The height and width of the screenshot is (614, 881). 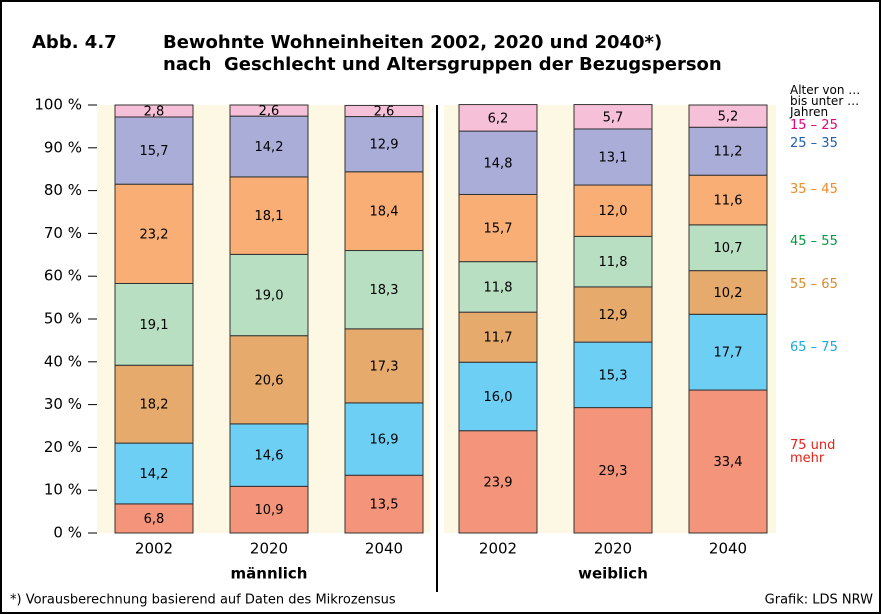 I want to click on data-label: 13,1, so click(x=613, y=158).